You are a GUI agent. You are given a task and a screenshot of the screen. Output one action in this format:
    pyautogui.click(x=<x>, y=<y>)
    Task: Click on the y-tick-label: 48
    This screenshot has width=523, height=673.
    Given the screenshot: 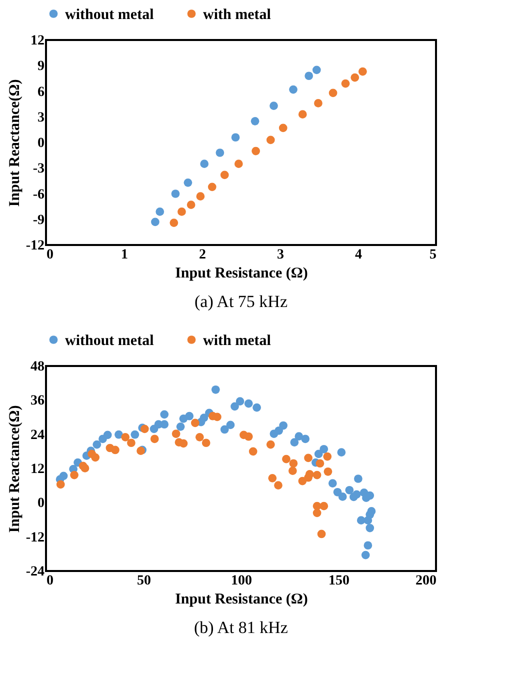 What is the action you would take?
    pyautogui.click(x=37, y=367)
    